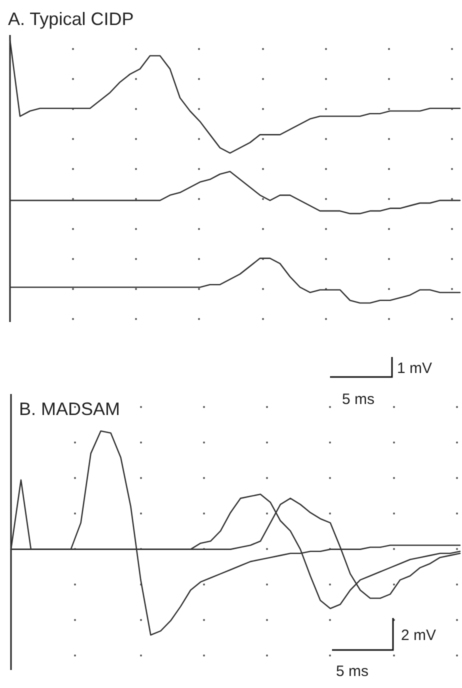  I want to click on chart-title: A. Typical CIDP, so click(71, 19).